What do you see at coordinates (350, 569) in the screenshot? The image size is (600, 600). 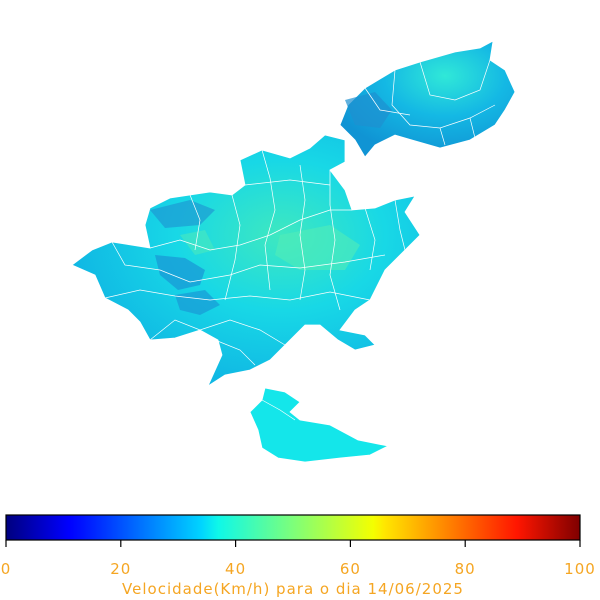 I see `tick-label: 60` at bounding box center [350, 569].